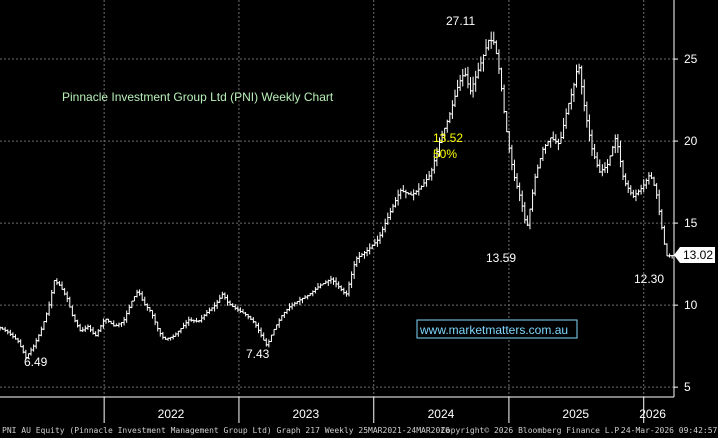  What do you see at coordinates (691, 59) in the screenshot?
I see `y-tick-label: 25` at bounding box center [691, 59].